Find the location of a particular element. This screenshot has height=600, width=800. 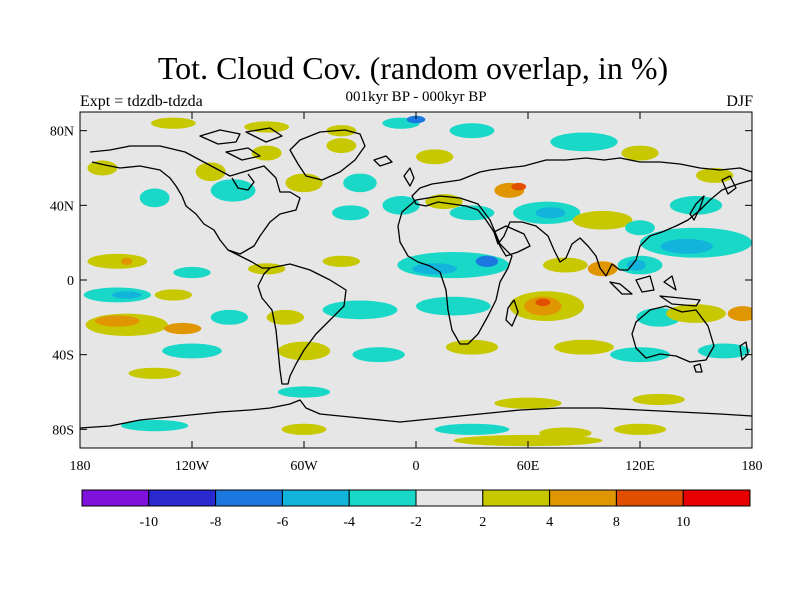

coast-uk is located at coordinates (409, 177).